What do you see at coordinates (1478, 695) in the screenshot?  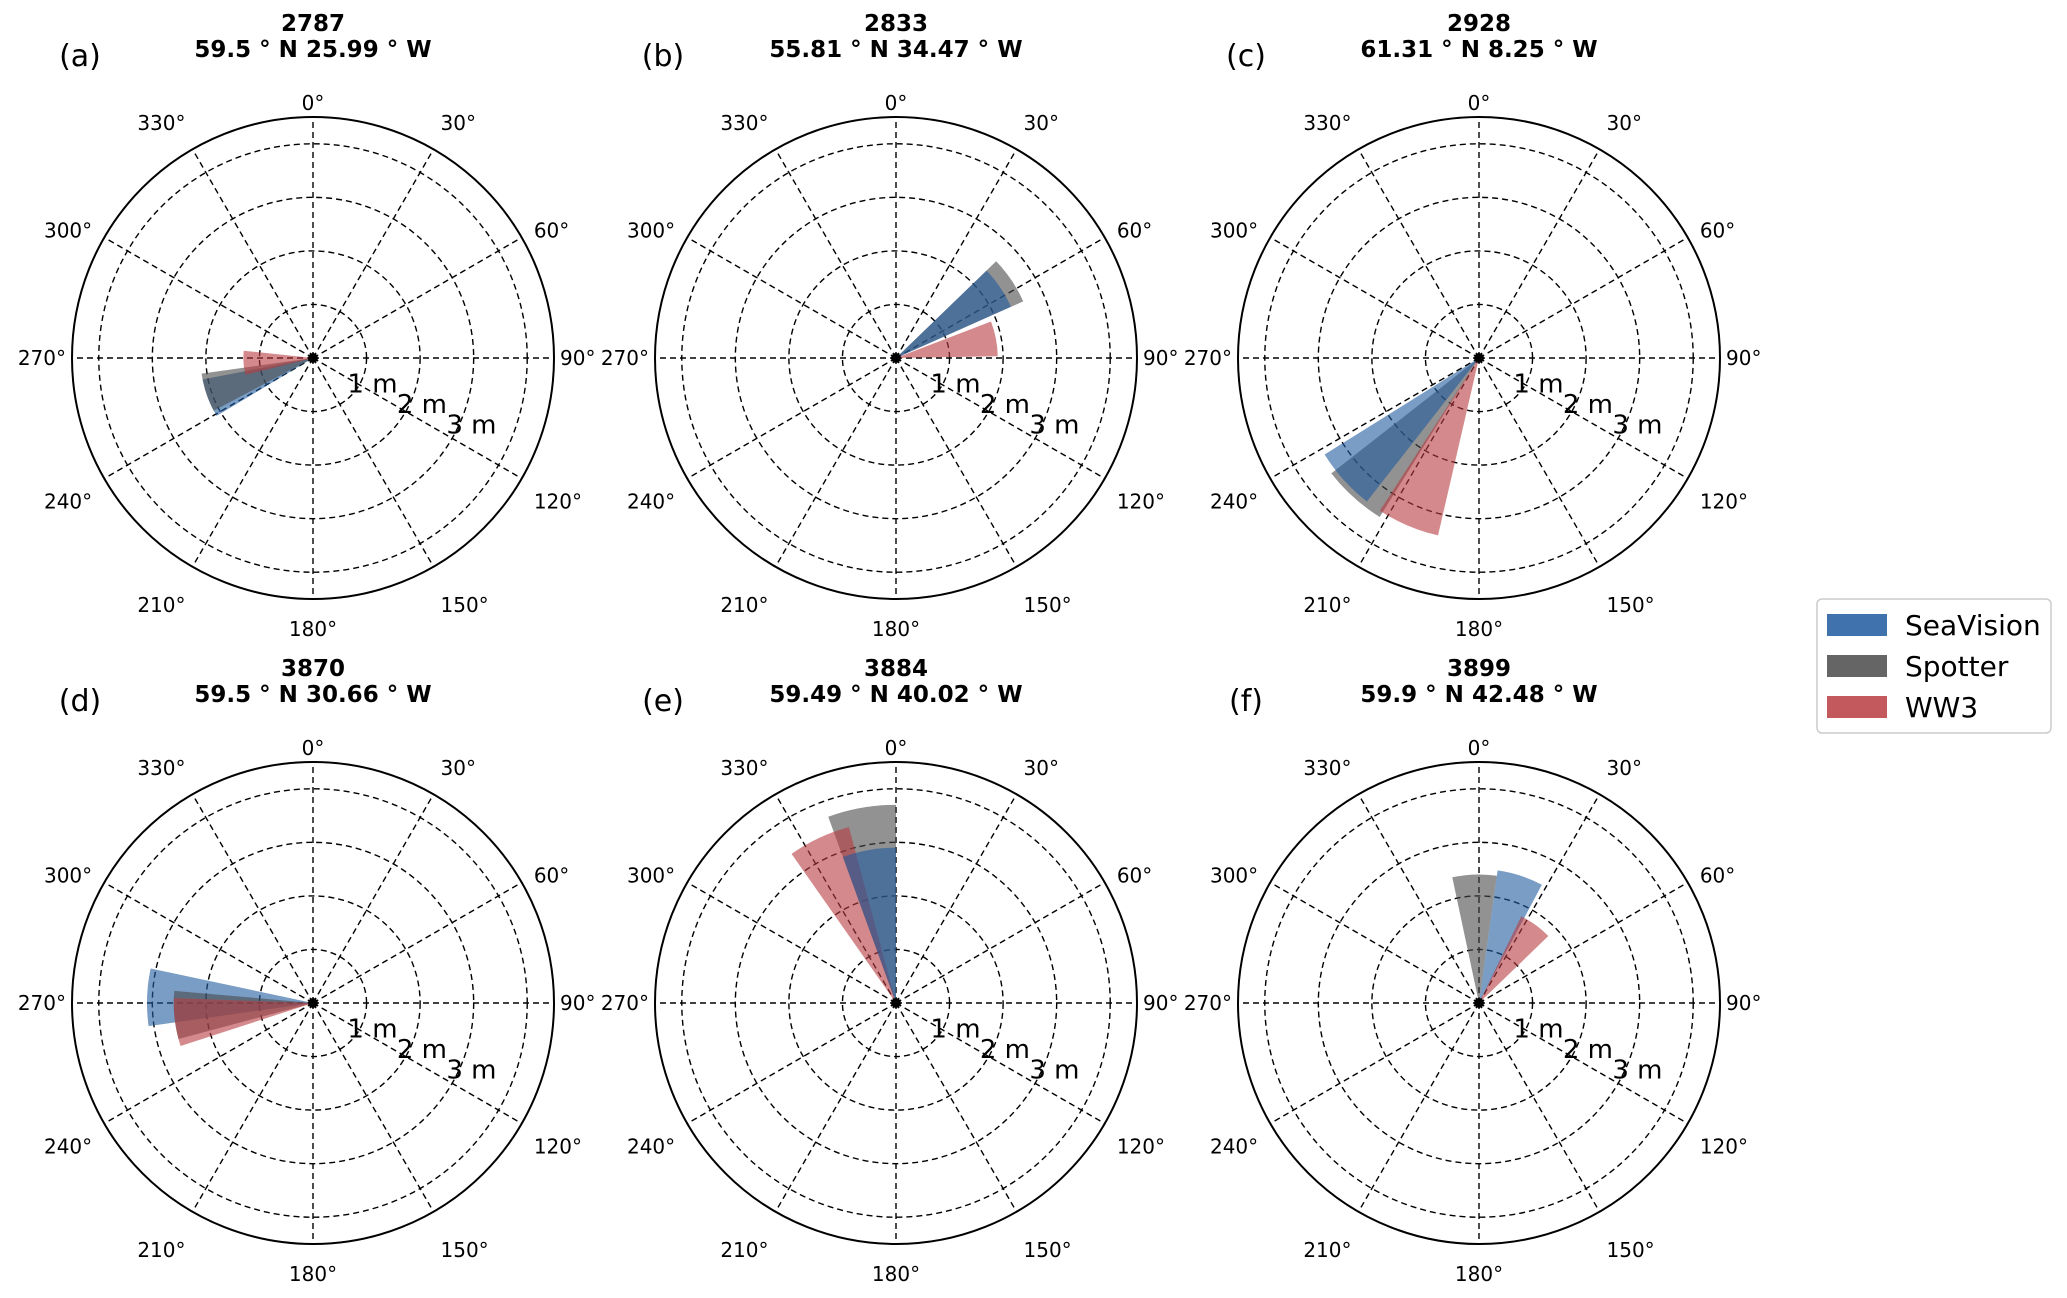 I see `panel-subtitle: 59.9 ° N 42.48 ° W` at bounding box center [1478, 695].